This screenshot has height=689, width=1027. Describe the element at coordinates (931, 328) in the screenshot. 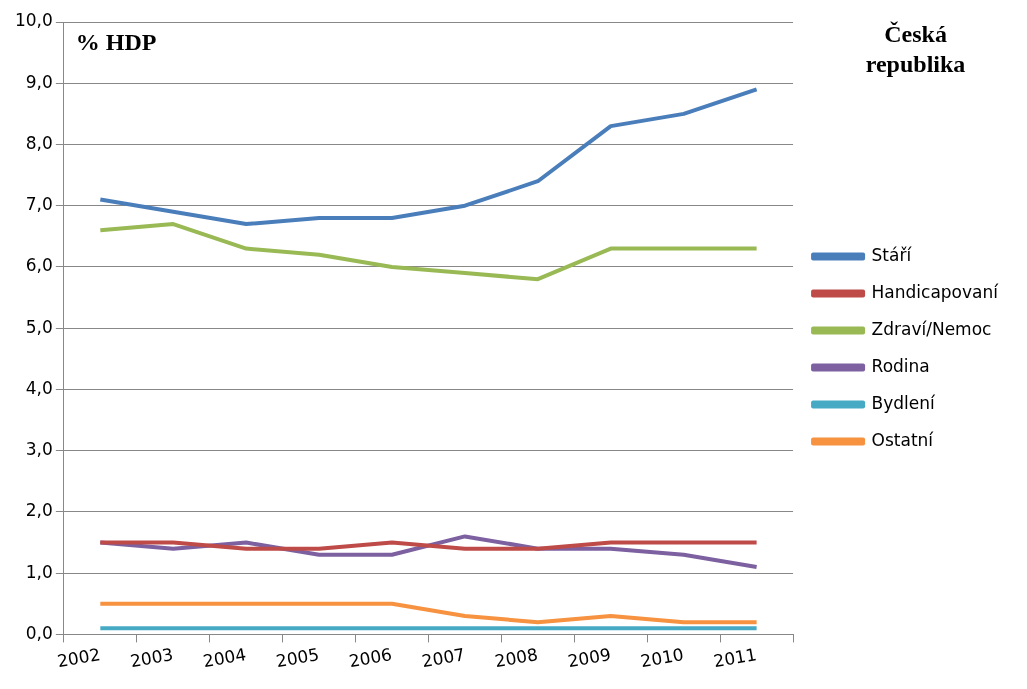

I see `legend-label: Zdraví/Nemoc` at that location.